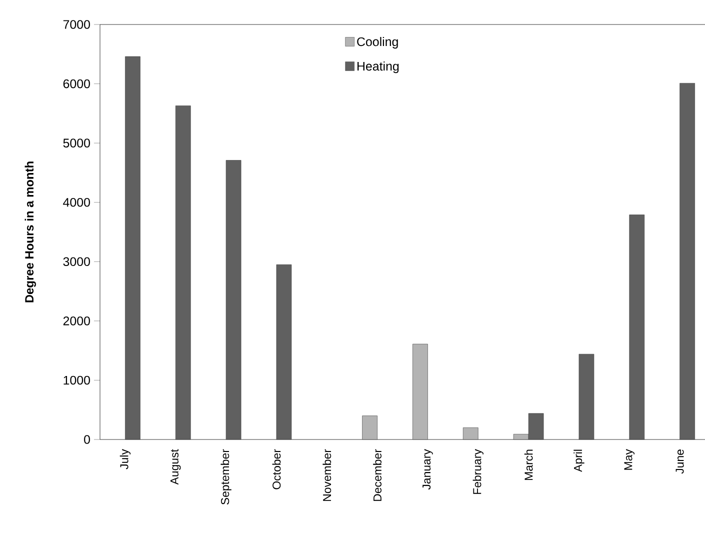 The image size is (705, 545). I want to click on x-tick-label: August, so click(175, 467).